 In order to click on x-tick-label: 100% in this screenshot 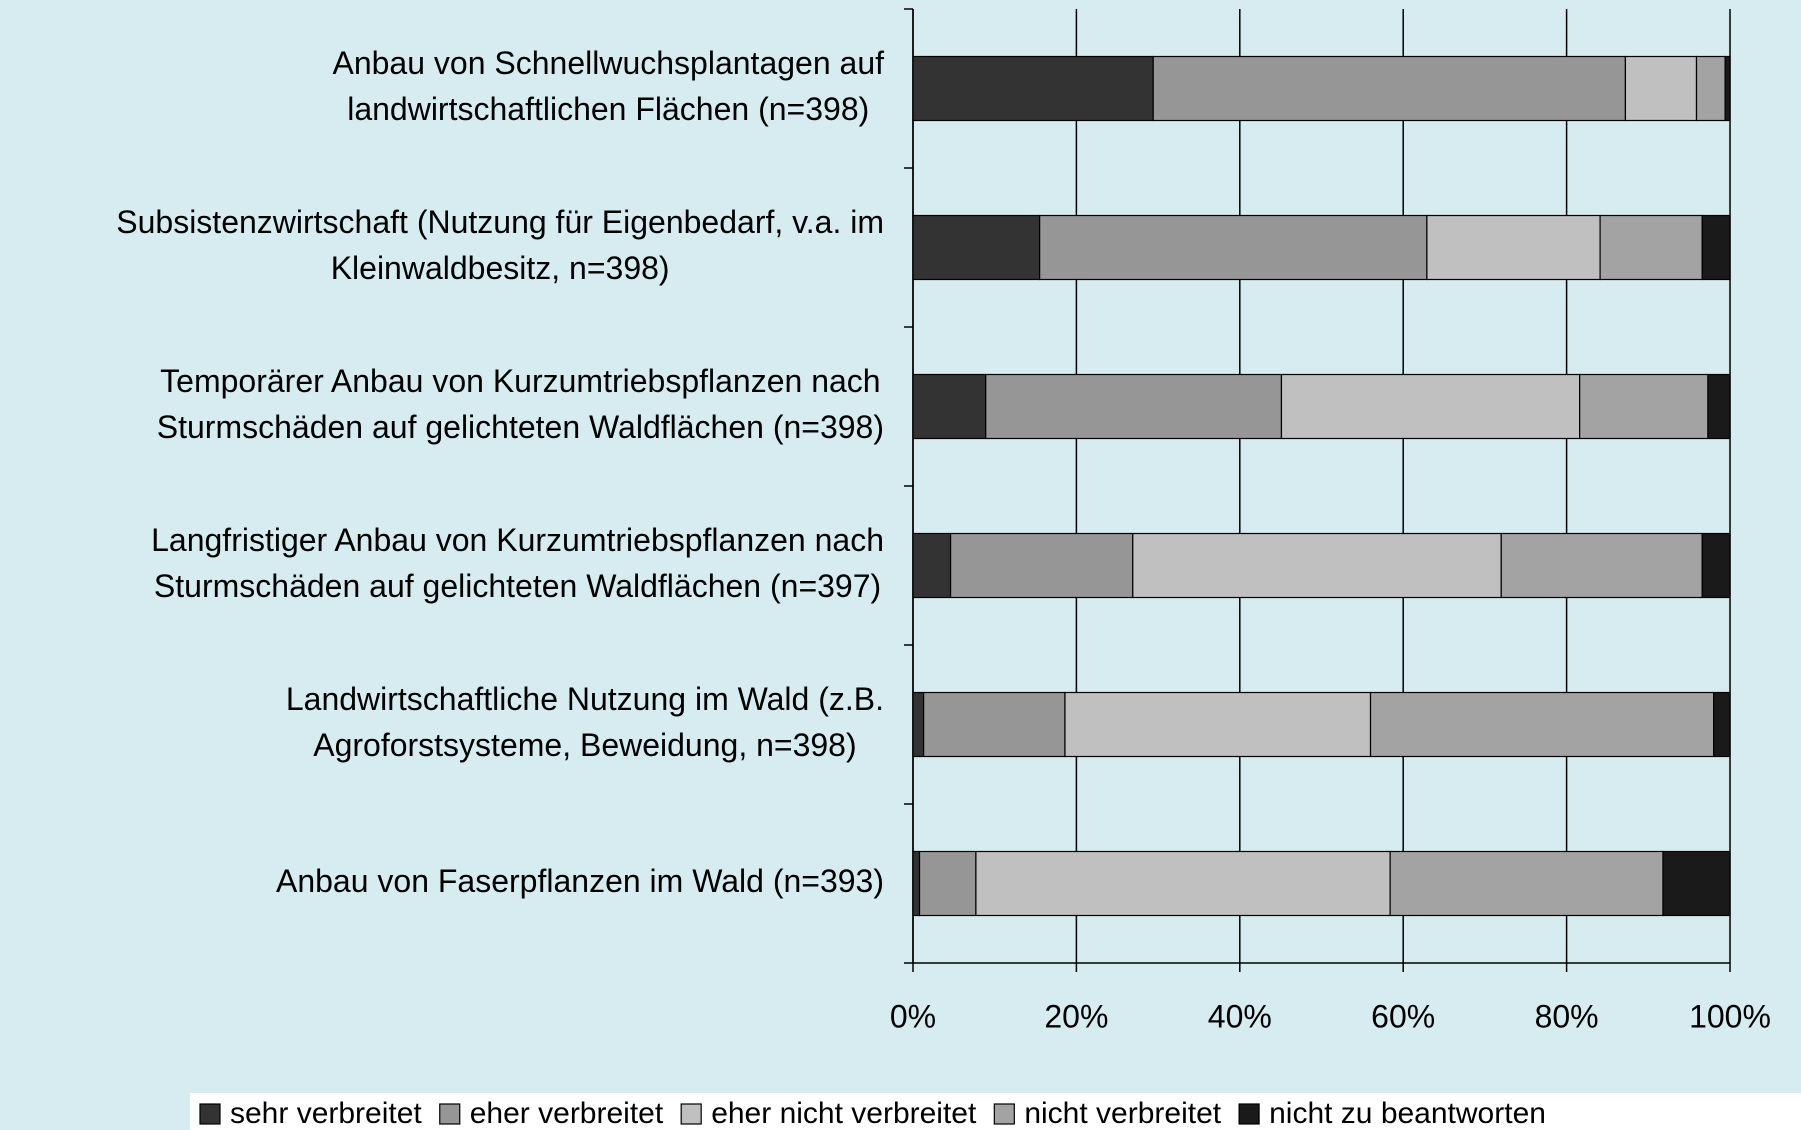, I will do `click(1730, 1016)`.